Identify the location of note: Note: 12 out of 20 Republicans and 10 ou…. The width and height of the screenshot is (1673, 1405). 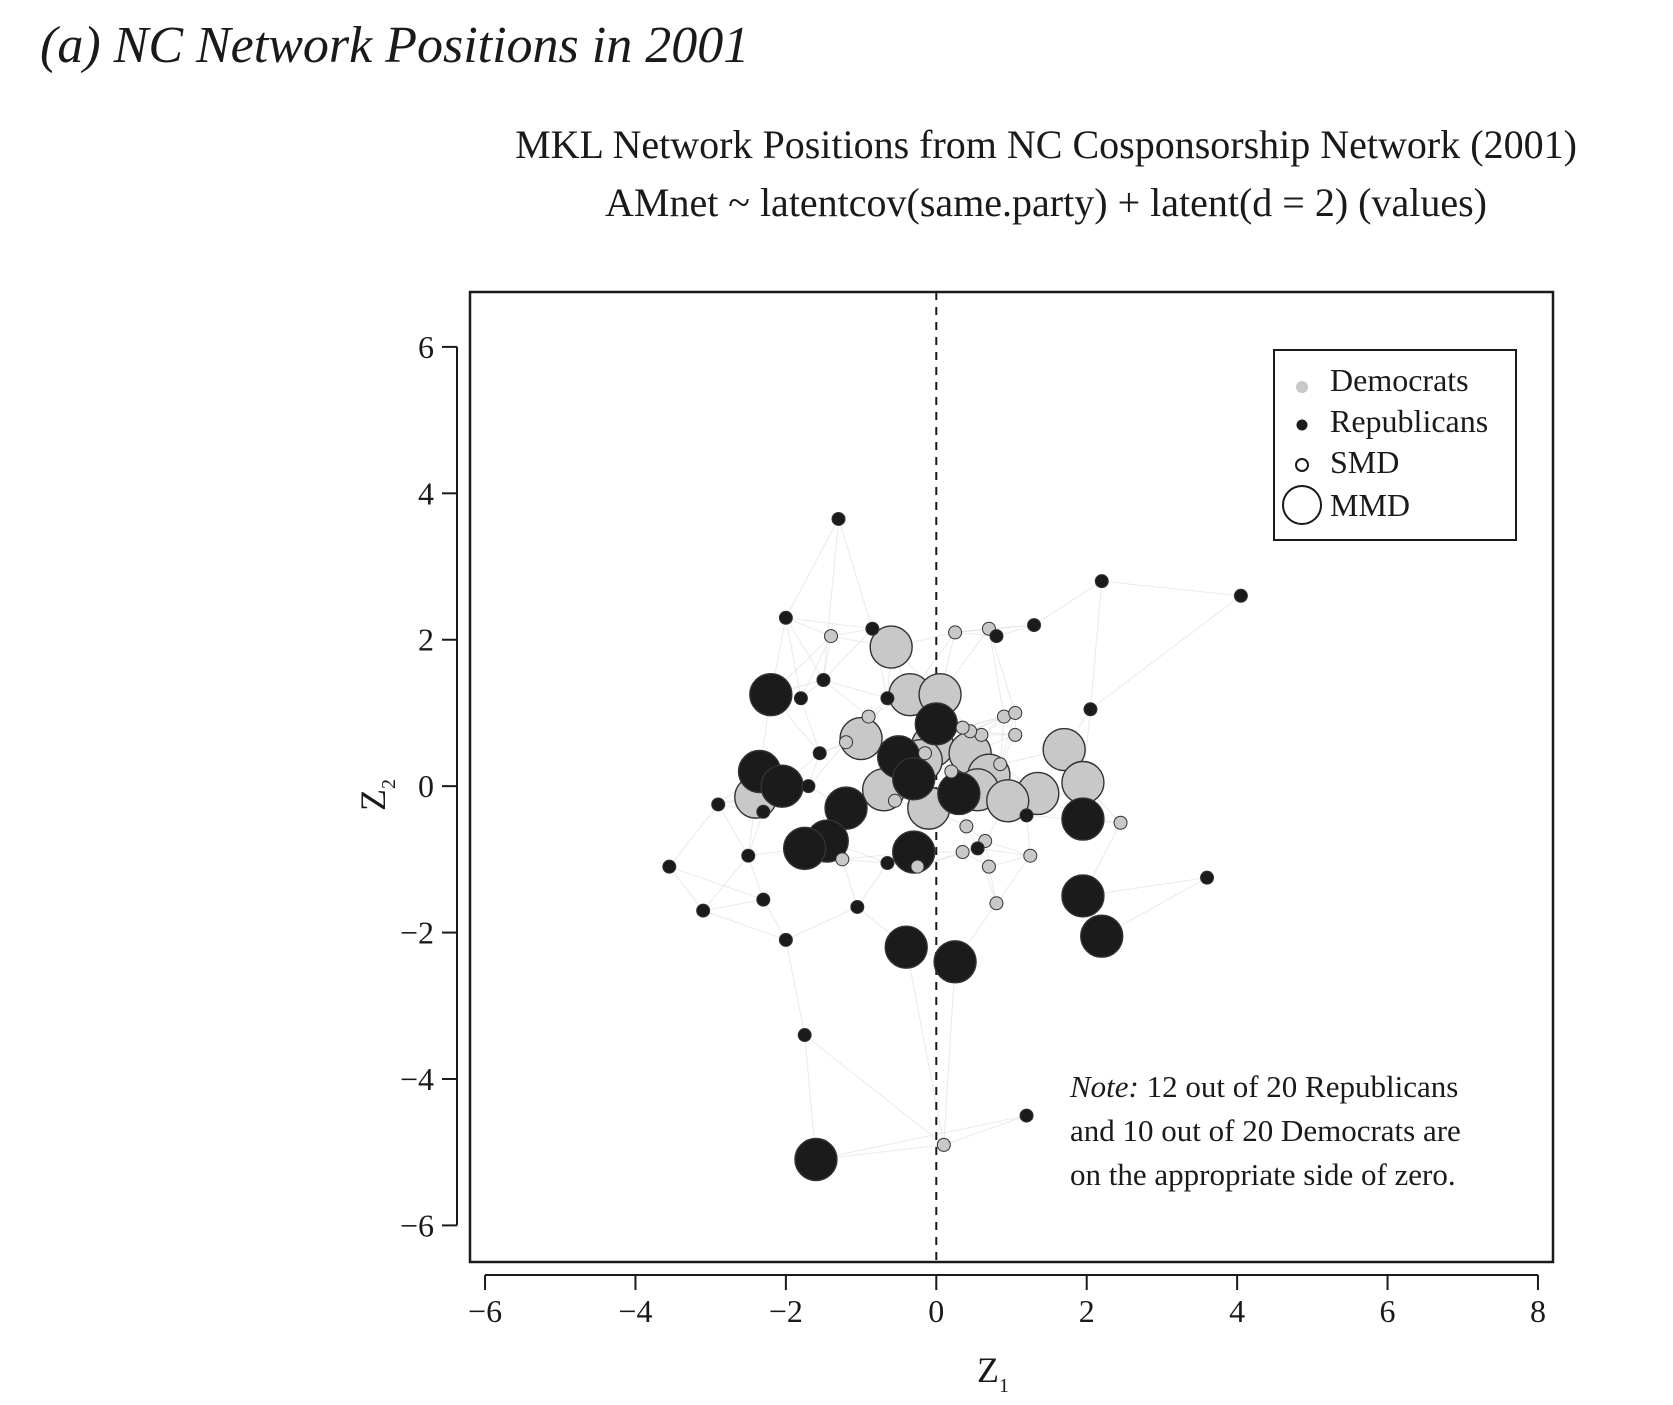
(1265, 1130).